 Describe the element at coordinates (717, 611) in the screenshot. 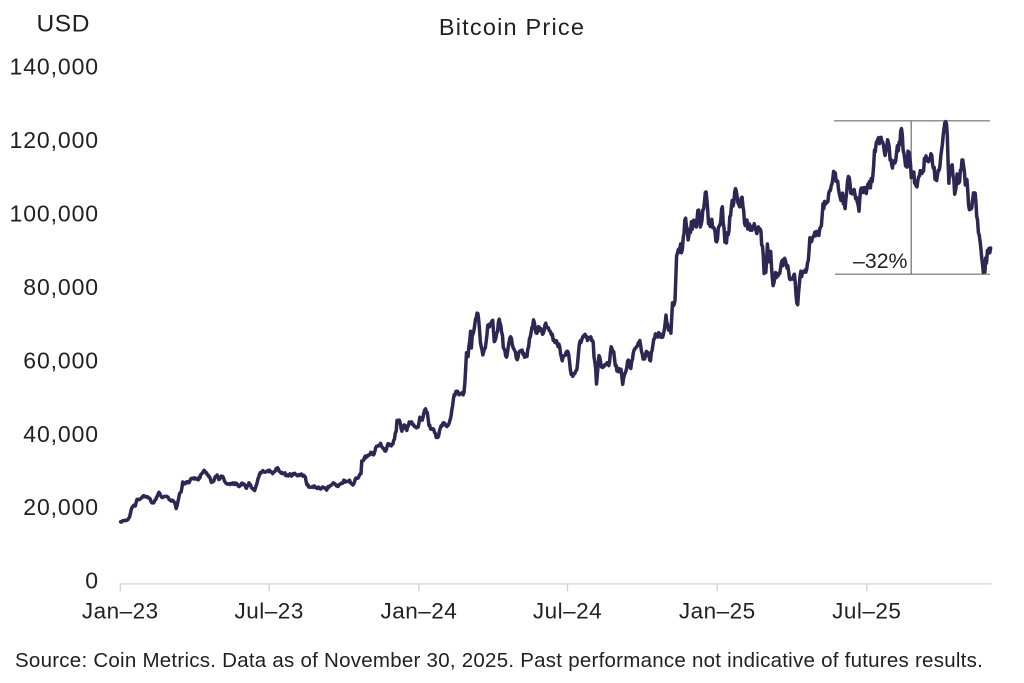

I see `svg-text: Jan–25` at that location.